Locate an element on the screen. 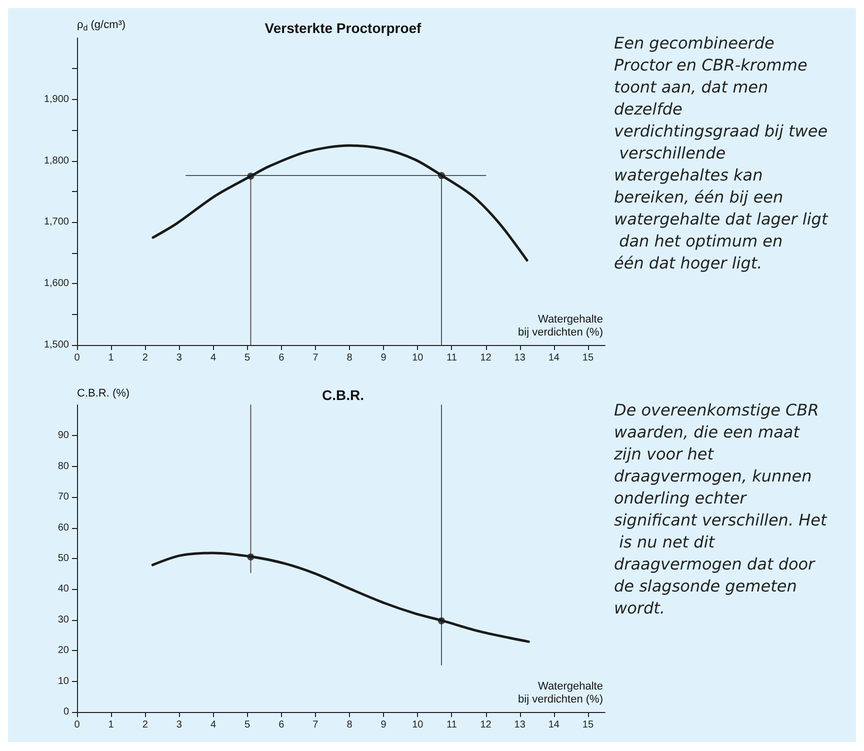  y-tick-label: 20 is located at coordinates (64, 650).